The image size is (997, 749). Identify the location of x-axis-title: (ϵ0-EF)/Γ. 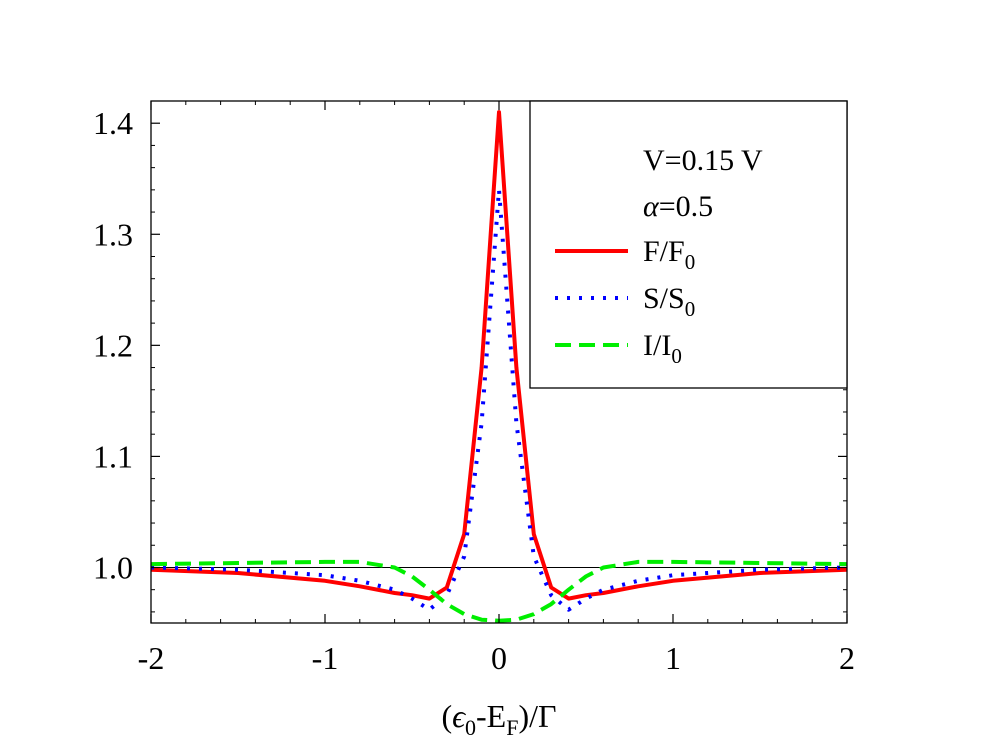
(498, 719).